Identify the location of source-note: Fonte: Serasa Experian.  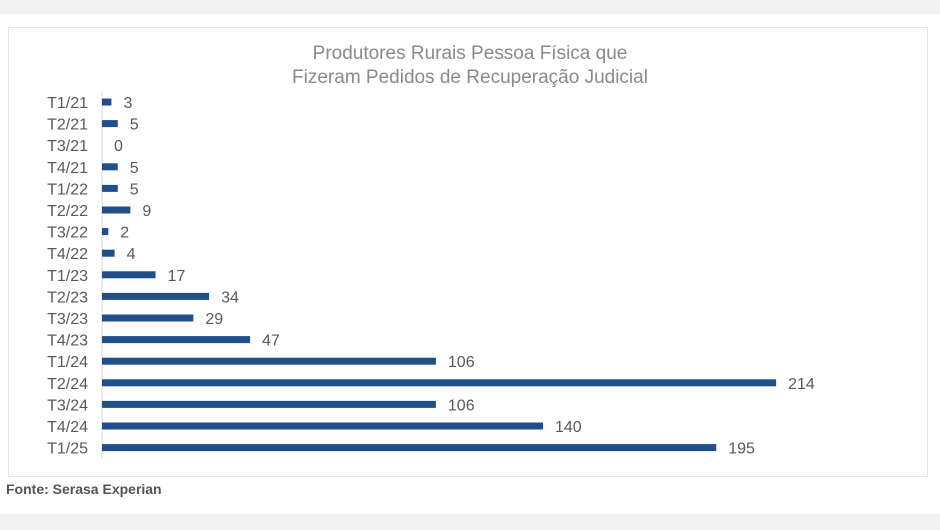
(84, 489).